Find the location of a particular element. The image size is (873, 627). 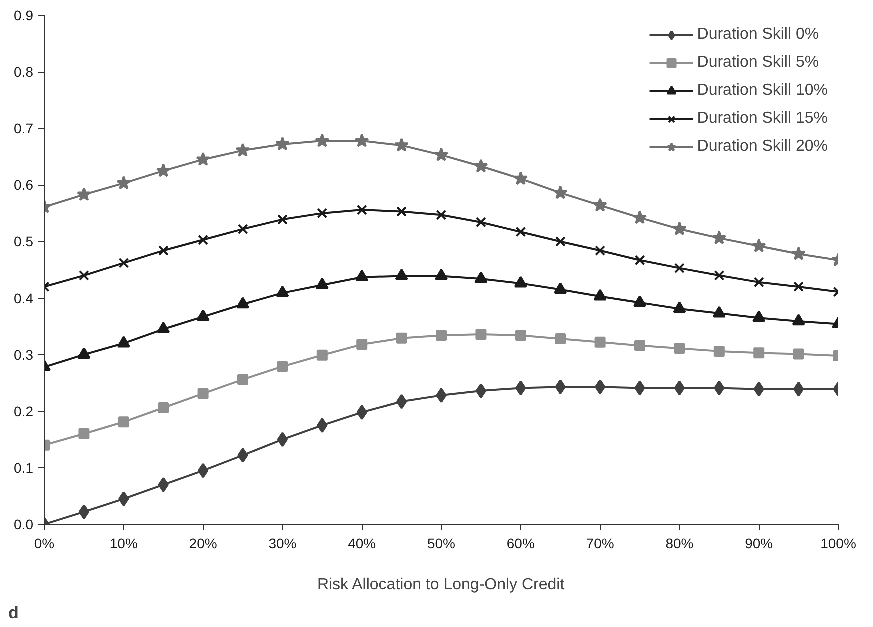

y-tick-label: 0.6 is located at coordinates (24, 185).